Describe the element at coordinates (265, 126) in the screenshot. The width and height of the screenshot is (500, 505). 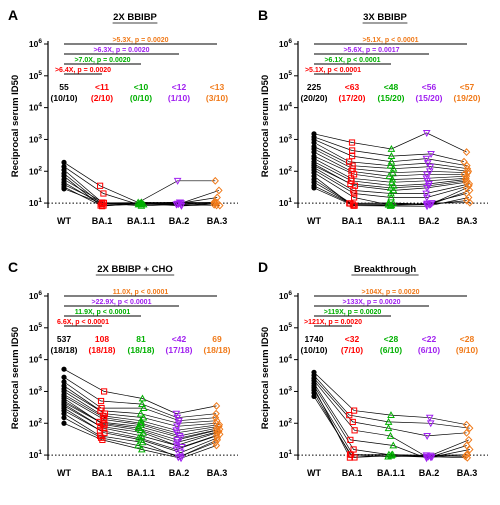
I see `y-axis-label: Reciprocal serum ID50` at that location.